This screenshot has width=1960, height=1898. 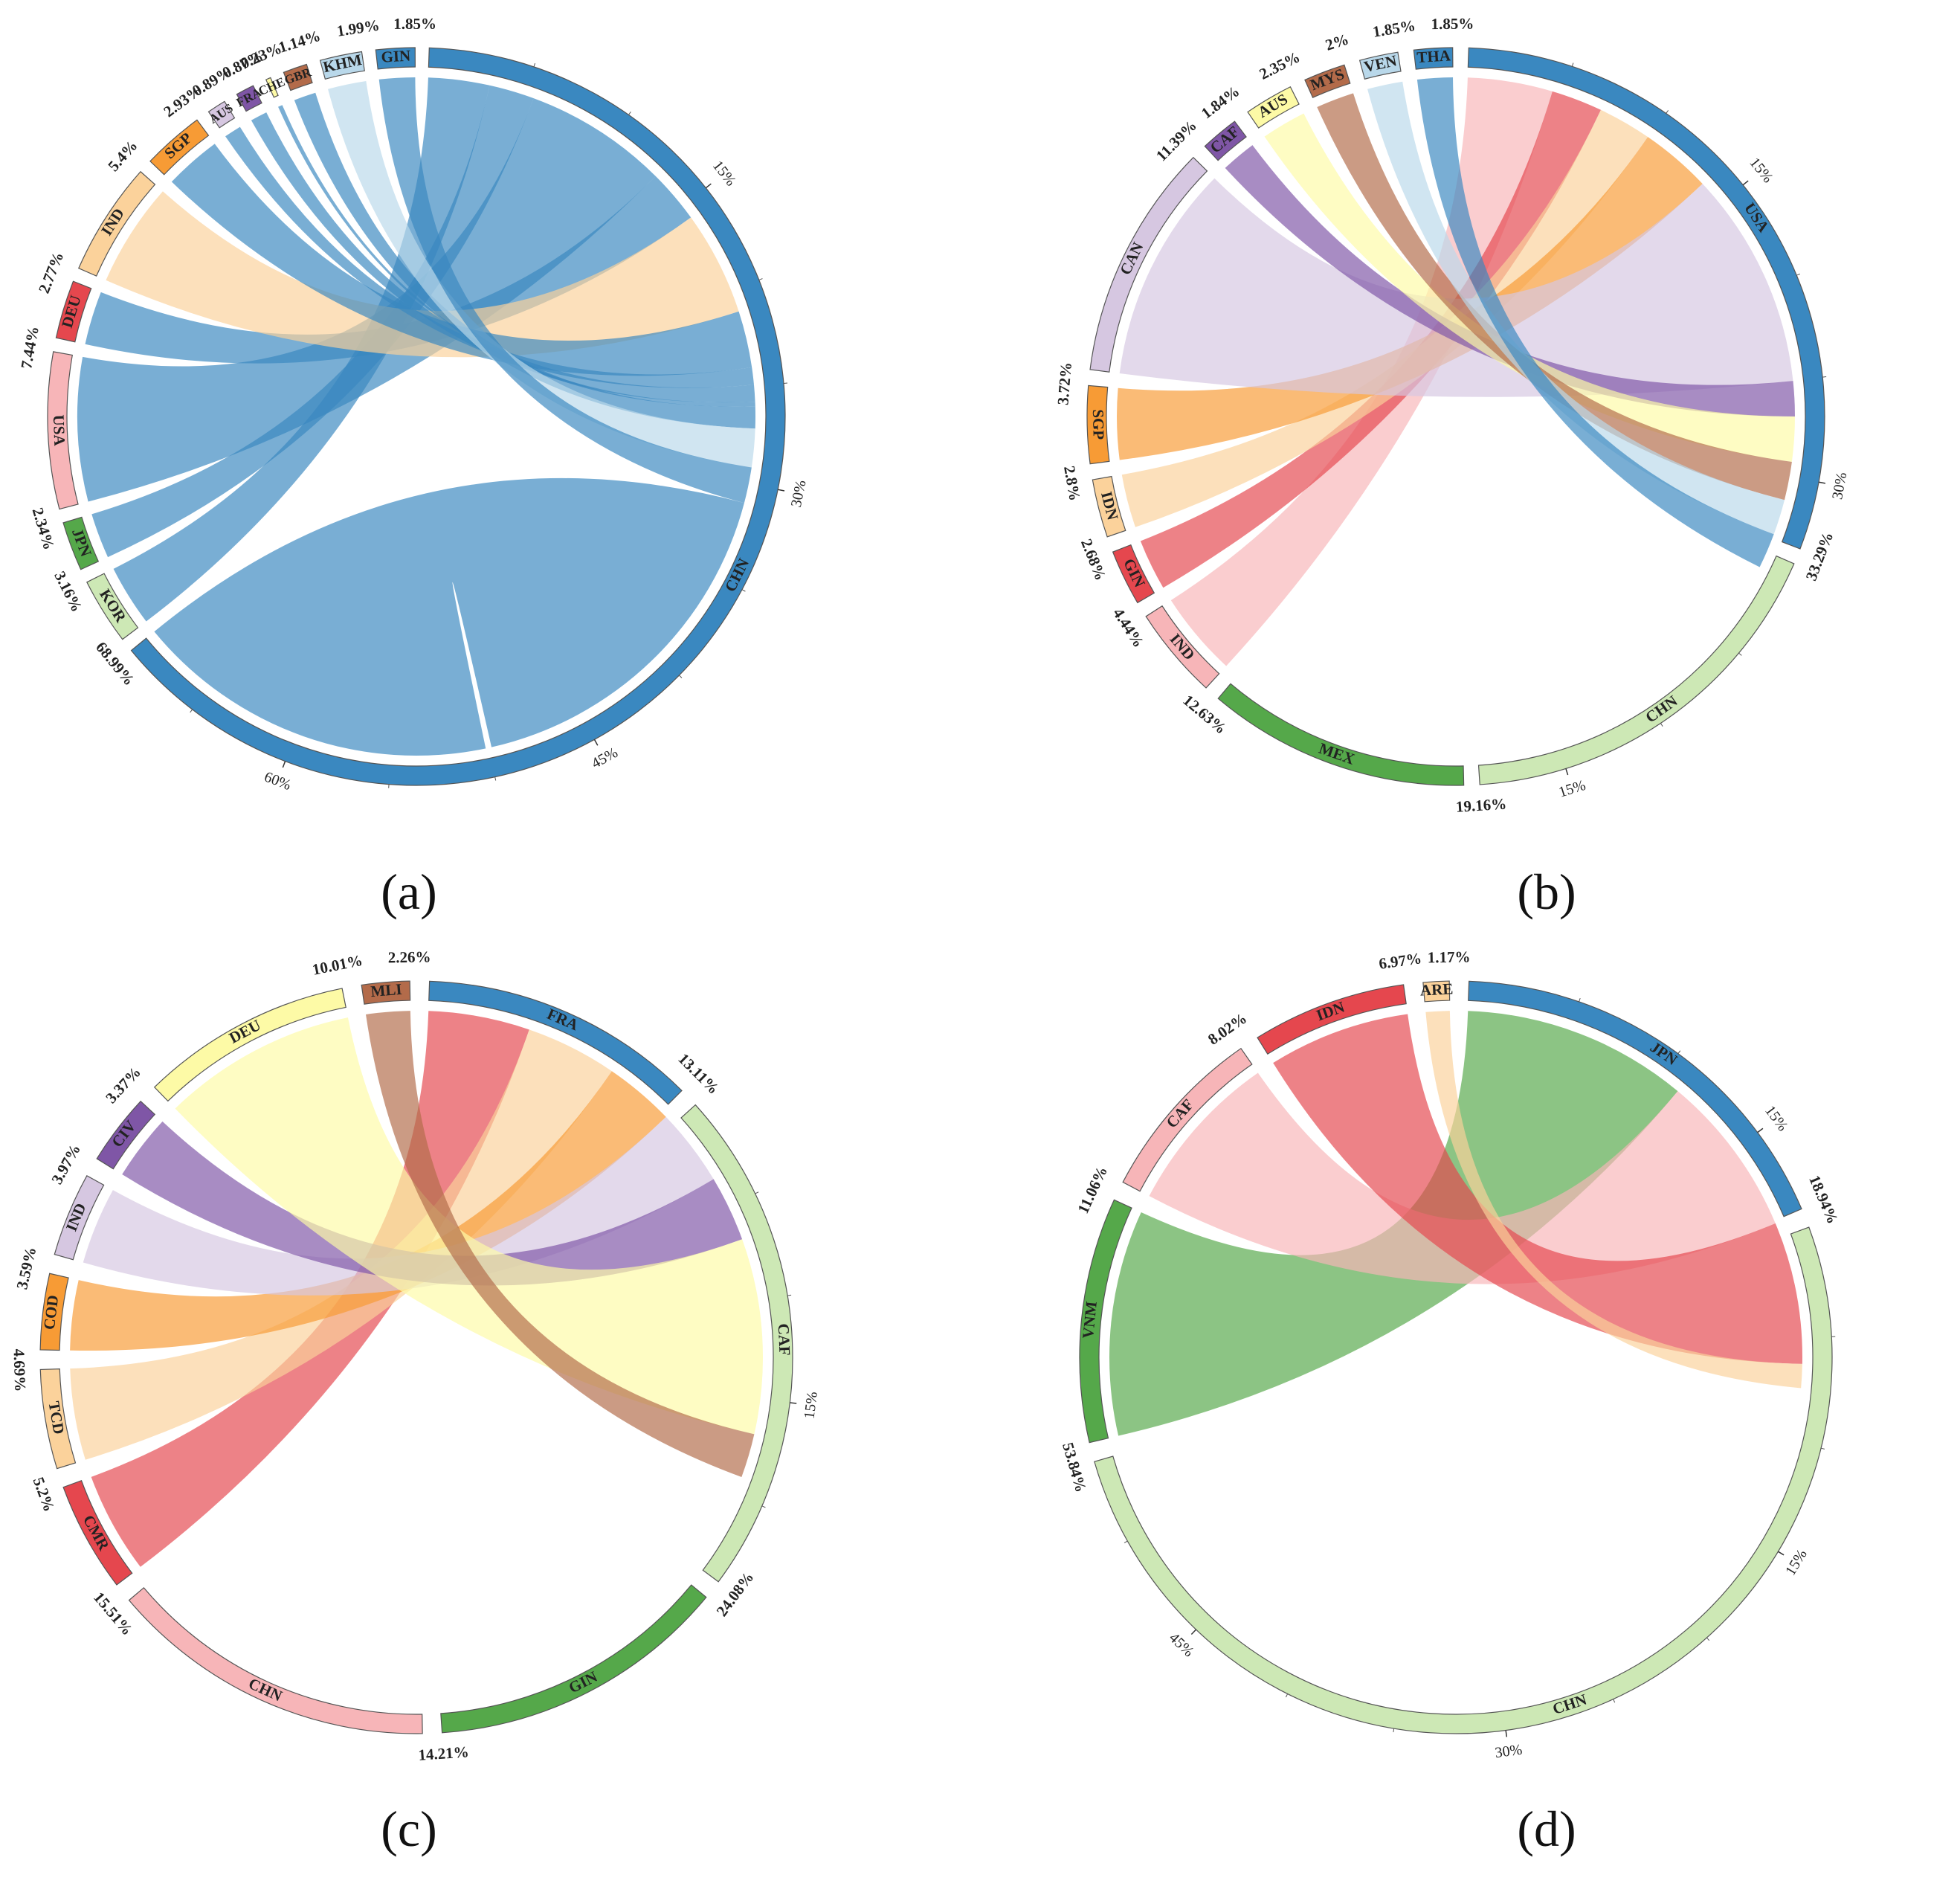 I want to click on ribbon-chn-chn, so click(x=449, y=616).